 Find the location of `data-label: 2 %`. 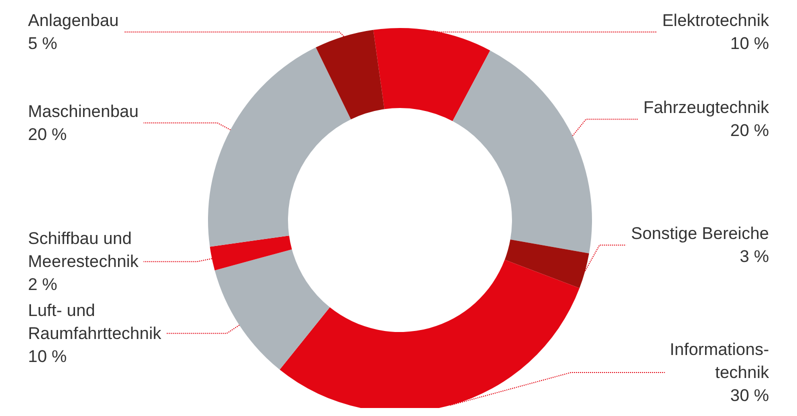

data-label: 2 % is located at coordinates (43, 284).